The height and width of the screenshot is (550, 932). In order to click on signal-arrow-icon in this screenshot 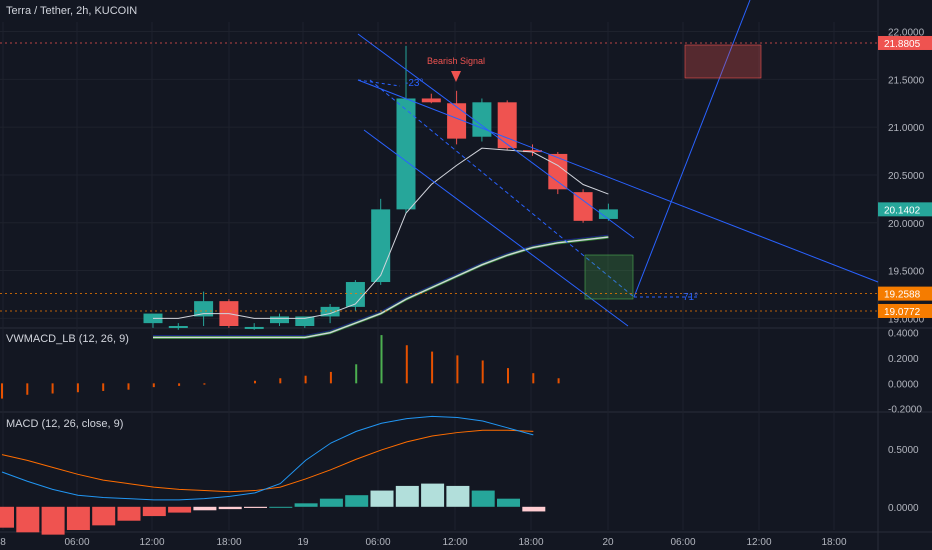, I will do `click(456, 76)`.